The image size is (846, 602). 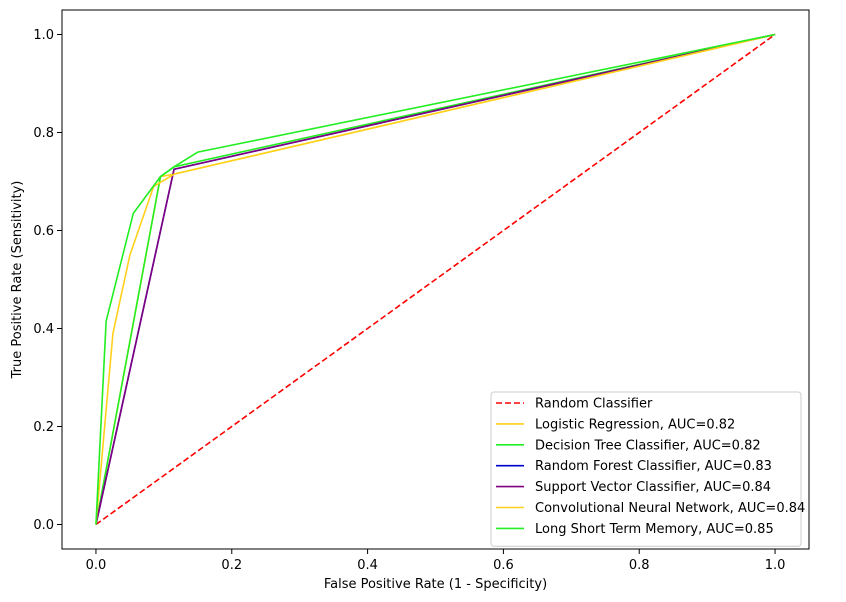 What do you see at coordinates (653, 466) in the screenshot?
I see `legend-label-3: Random Forest Classifier, AUC=0.83` at bounding box center [653, 466].